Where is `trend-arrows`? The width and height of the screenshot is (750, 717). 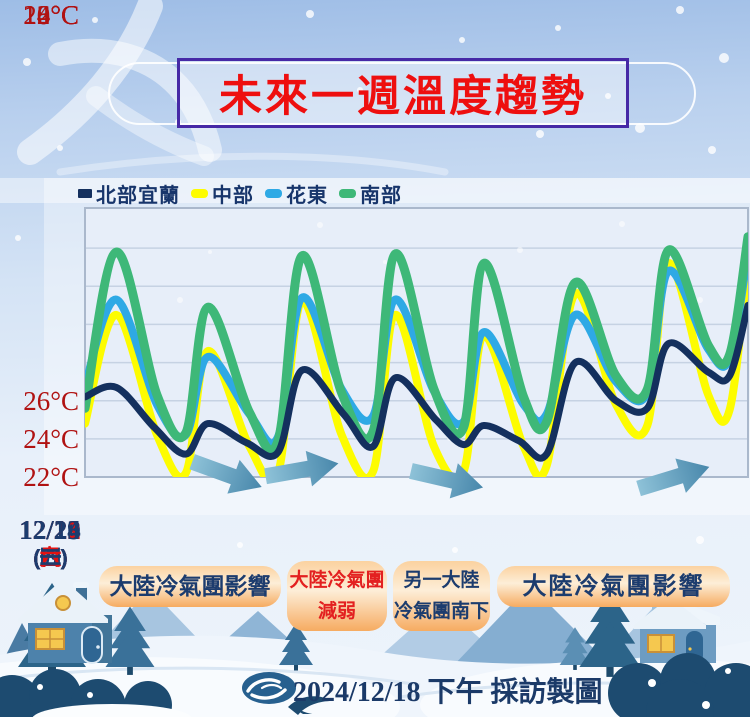
trend-arrows is located at coordinates (449, 474).